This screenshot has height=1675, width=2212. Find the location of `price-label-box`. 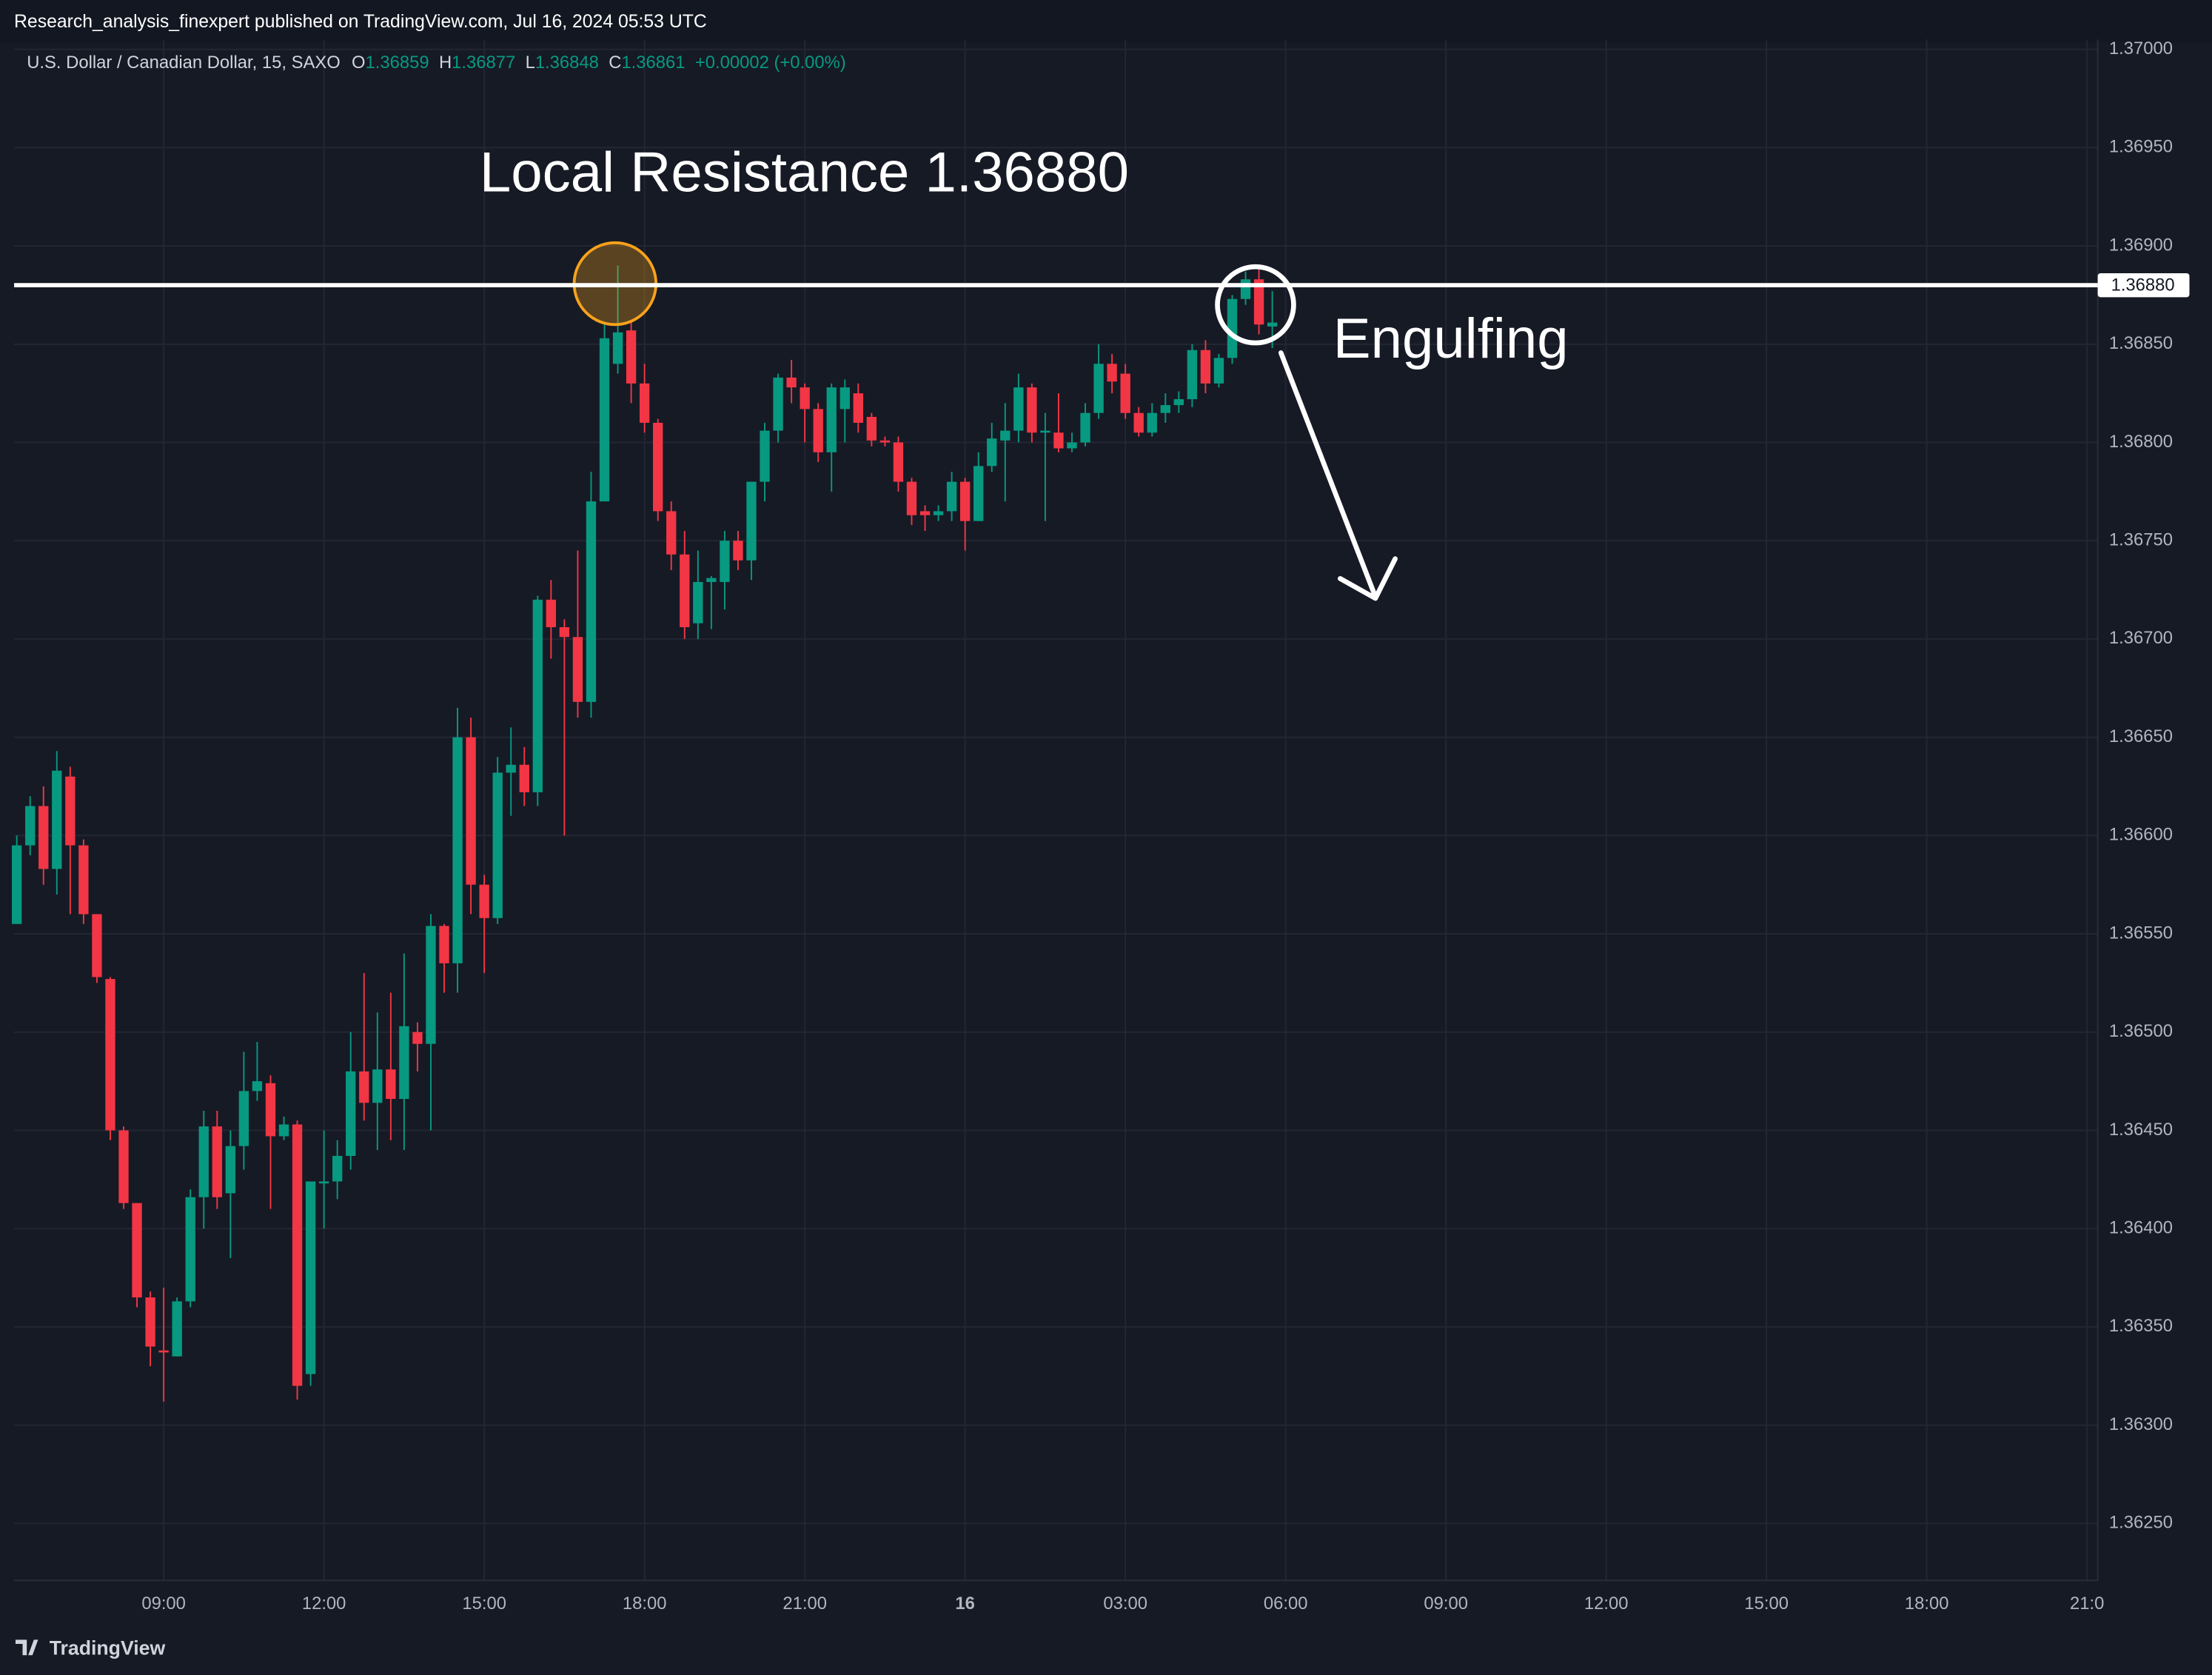

price-label-box is located at coordinates (2143, 285).